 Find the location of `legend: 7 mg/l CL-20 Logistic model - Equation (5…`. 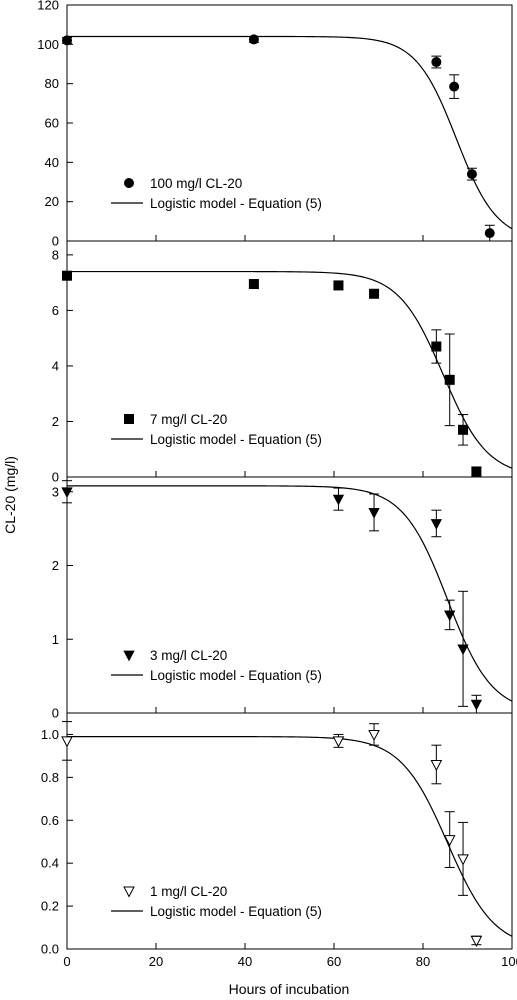

legend: 7 mg/l CL-20 Logistic model - Equation (5… is located at coordinates (216, 429).